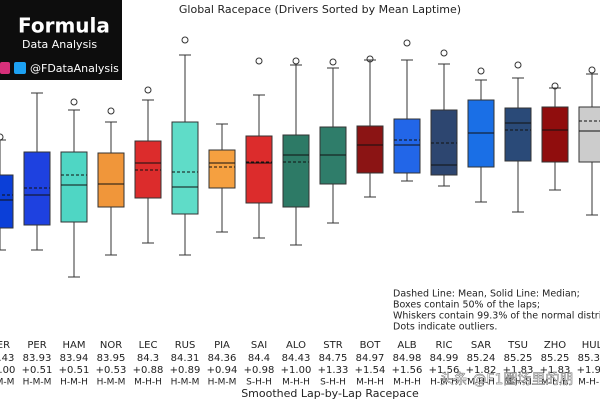 Image resolution: width=600 pixels, height=400 pixels. I want to click on driver-label: ALB, so click(406, 345).